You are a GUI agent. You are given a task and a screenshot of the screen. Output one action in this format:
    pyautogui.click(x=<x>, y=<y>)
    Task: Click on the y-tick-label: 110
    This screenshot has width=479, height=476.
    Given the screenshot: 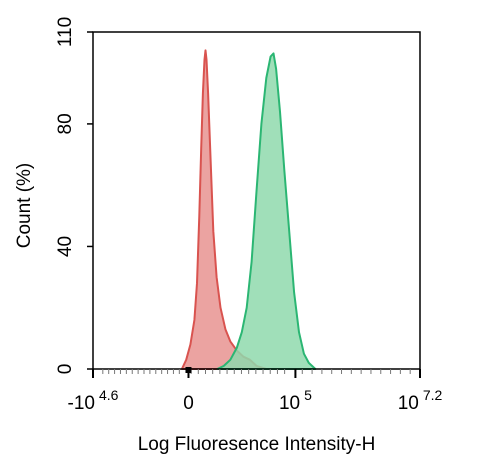 What is the action you would take?
    pyautogui.click(x=65, y=32)
    